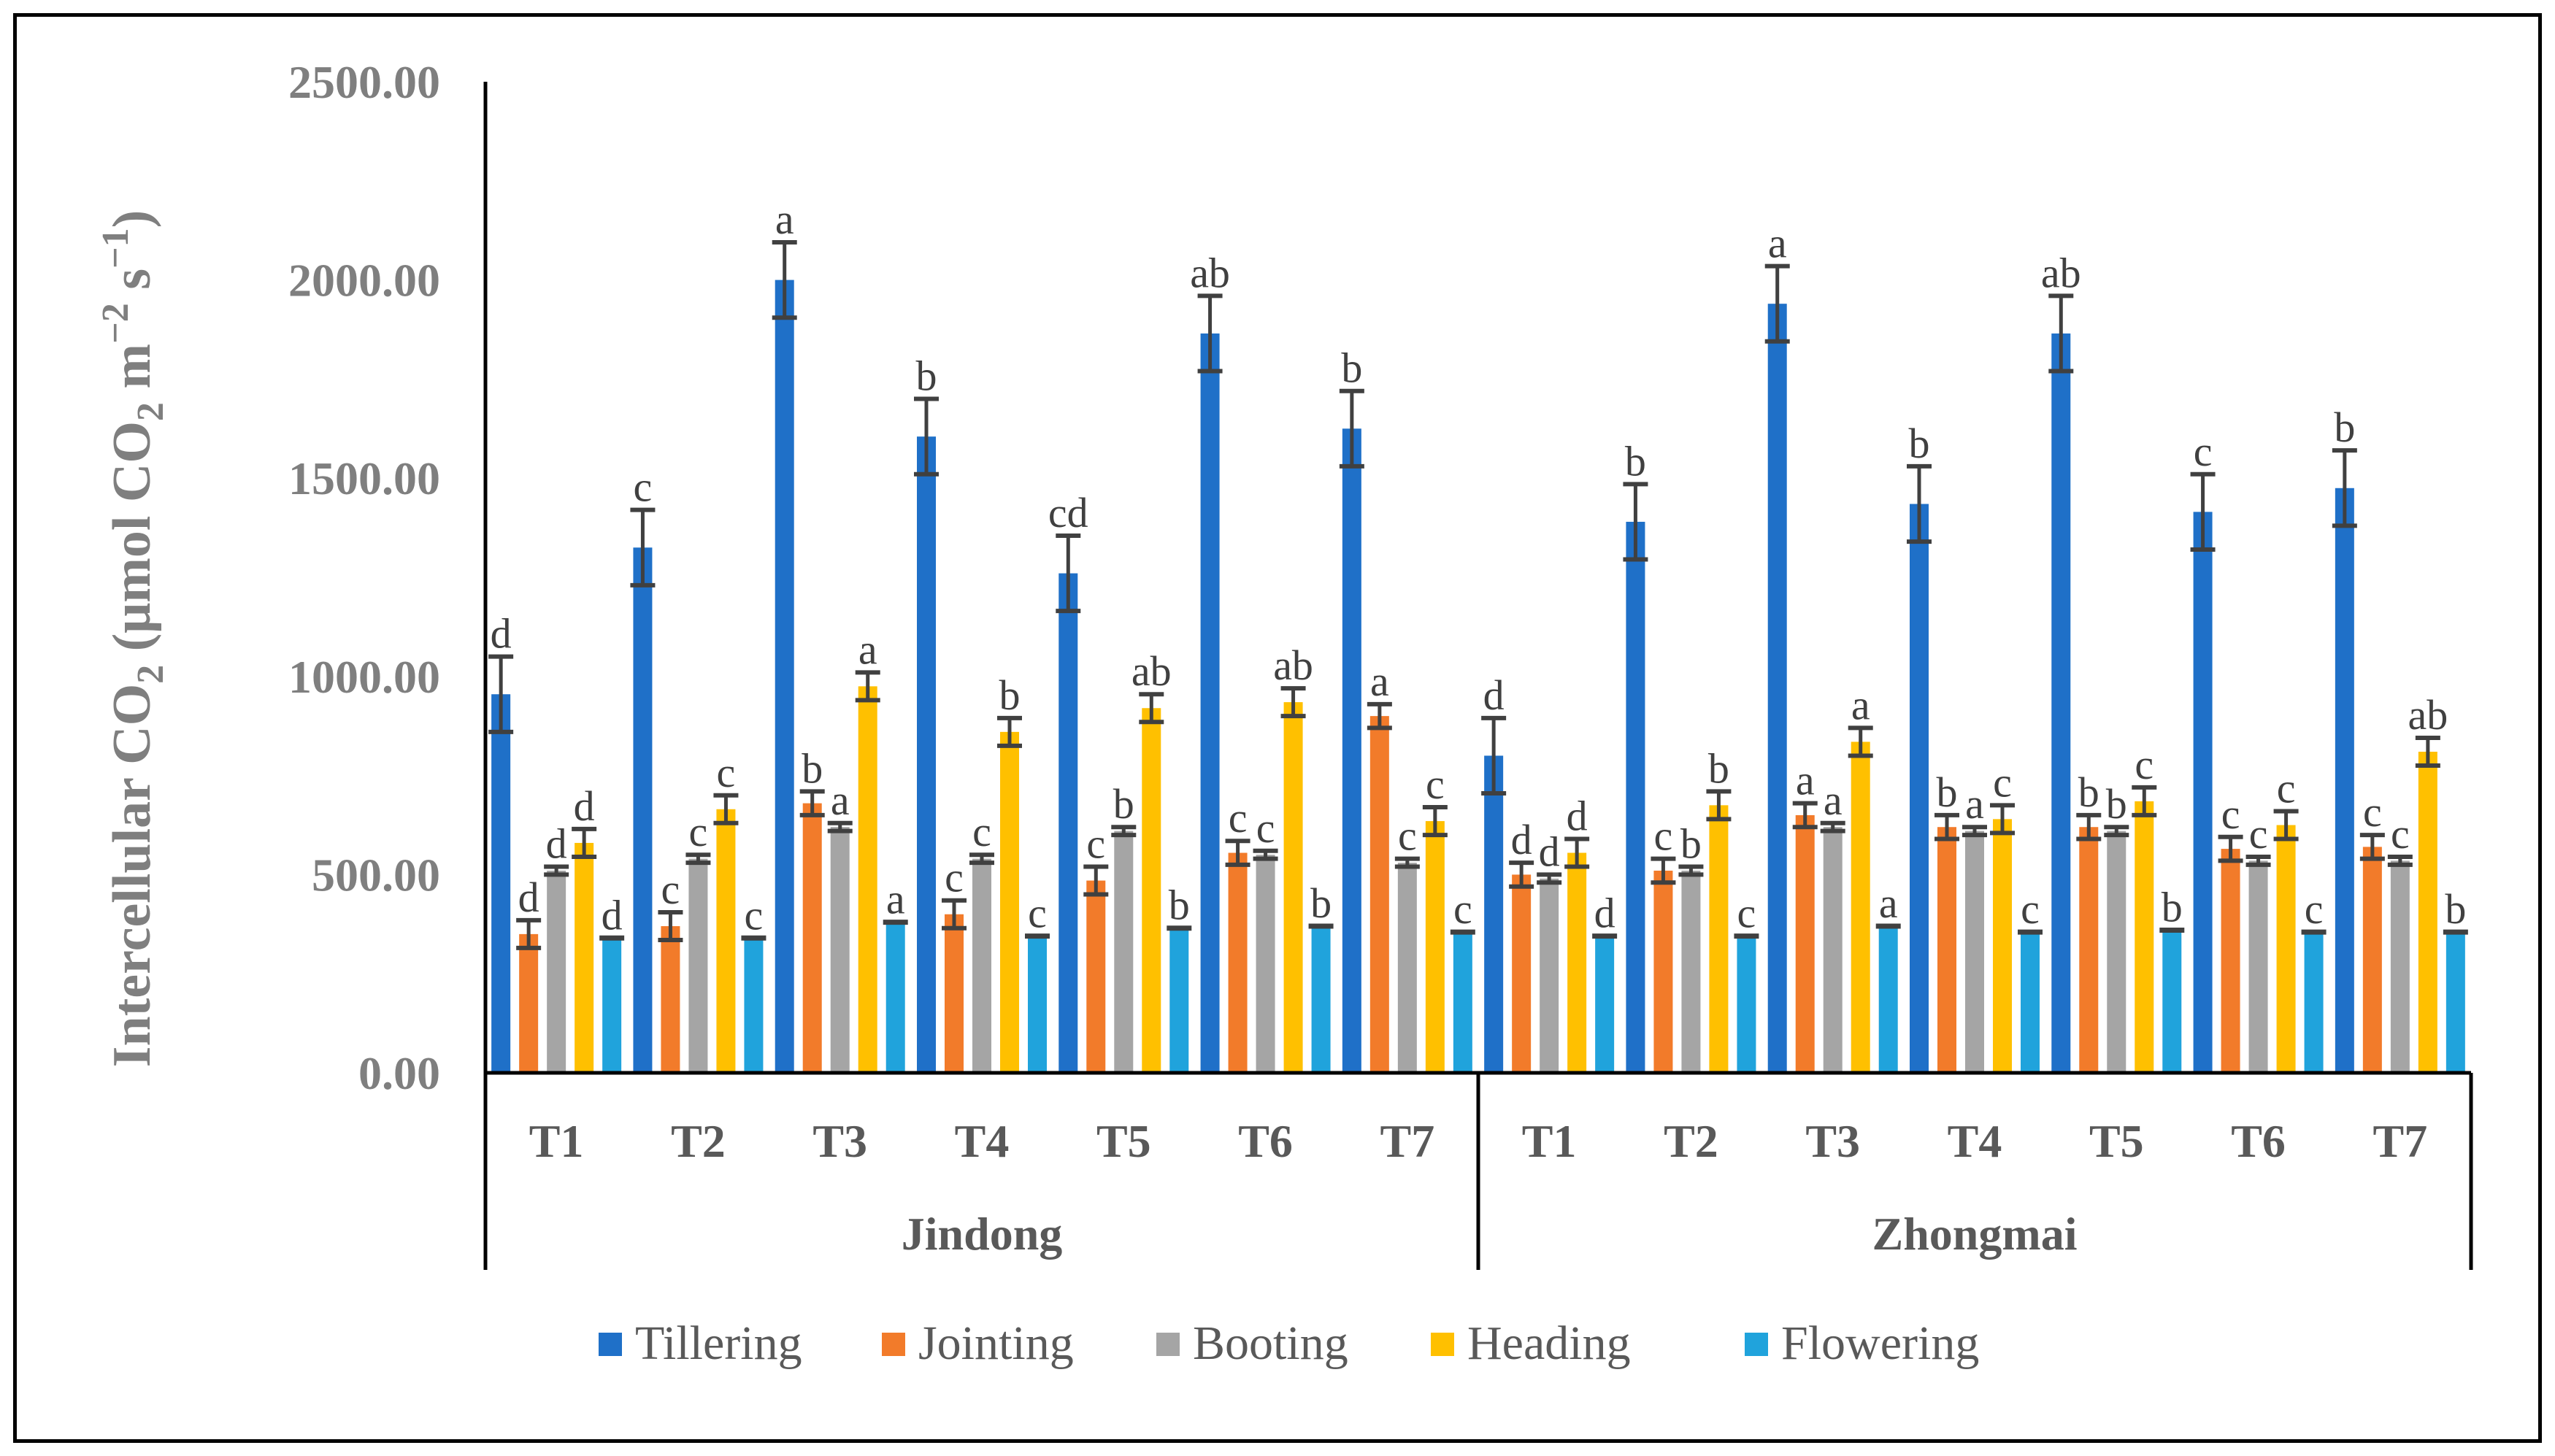 Image resolution: width=2555 pixels, height=1456 pixels. Describe the element at coordinates (116, 248) in the screenshot. I see `y-axis-unit-s-sup: −1` at that location.